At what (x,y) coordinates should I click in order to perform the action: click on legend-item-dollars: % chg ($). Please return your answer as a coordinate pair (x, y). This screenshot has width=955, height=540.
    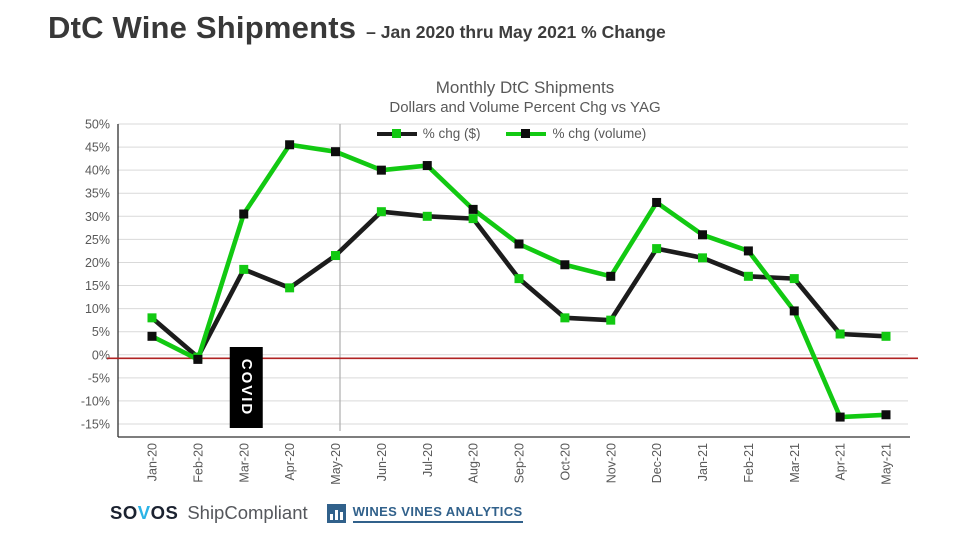
    Looking at the image, I should click on (428, 133).